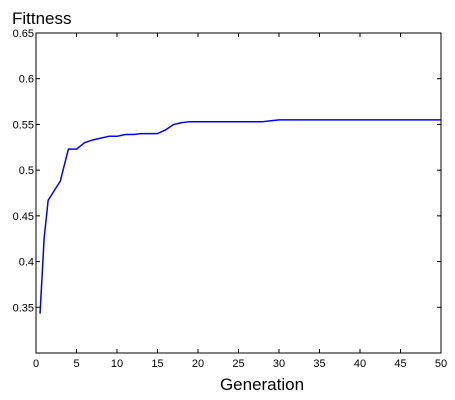 The image size is (455, 400). I want to click on x-tick-label: 45, so click(400, 364).